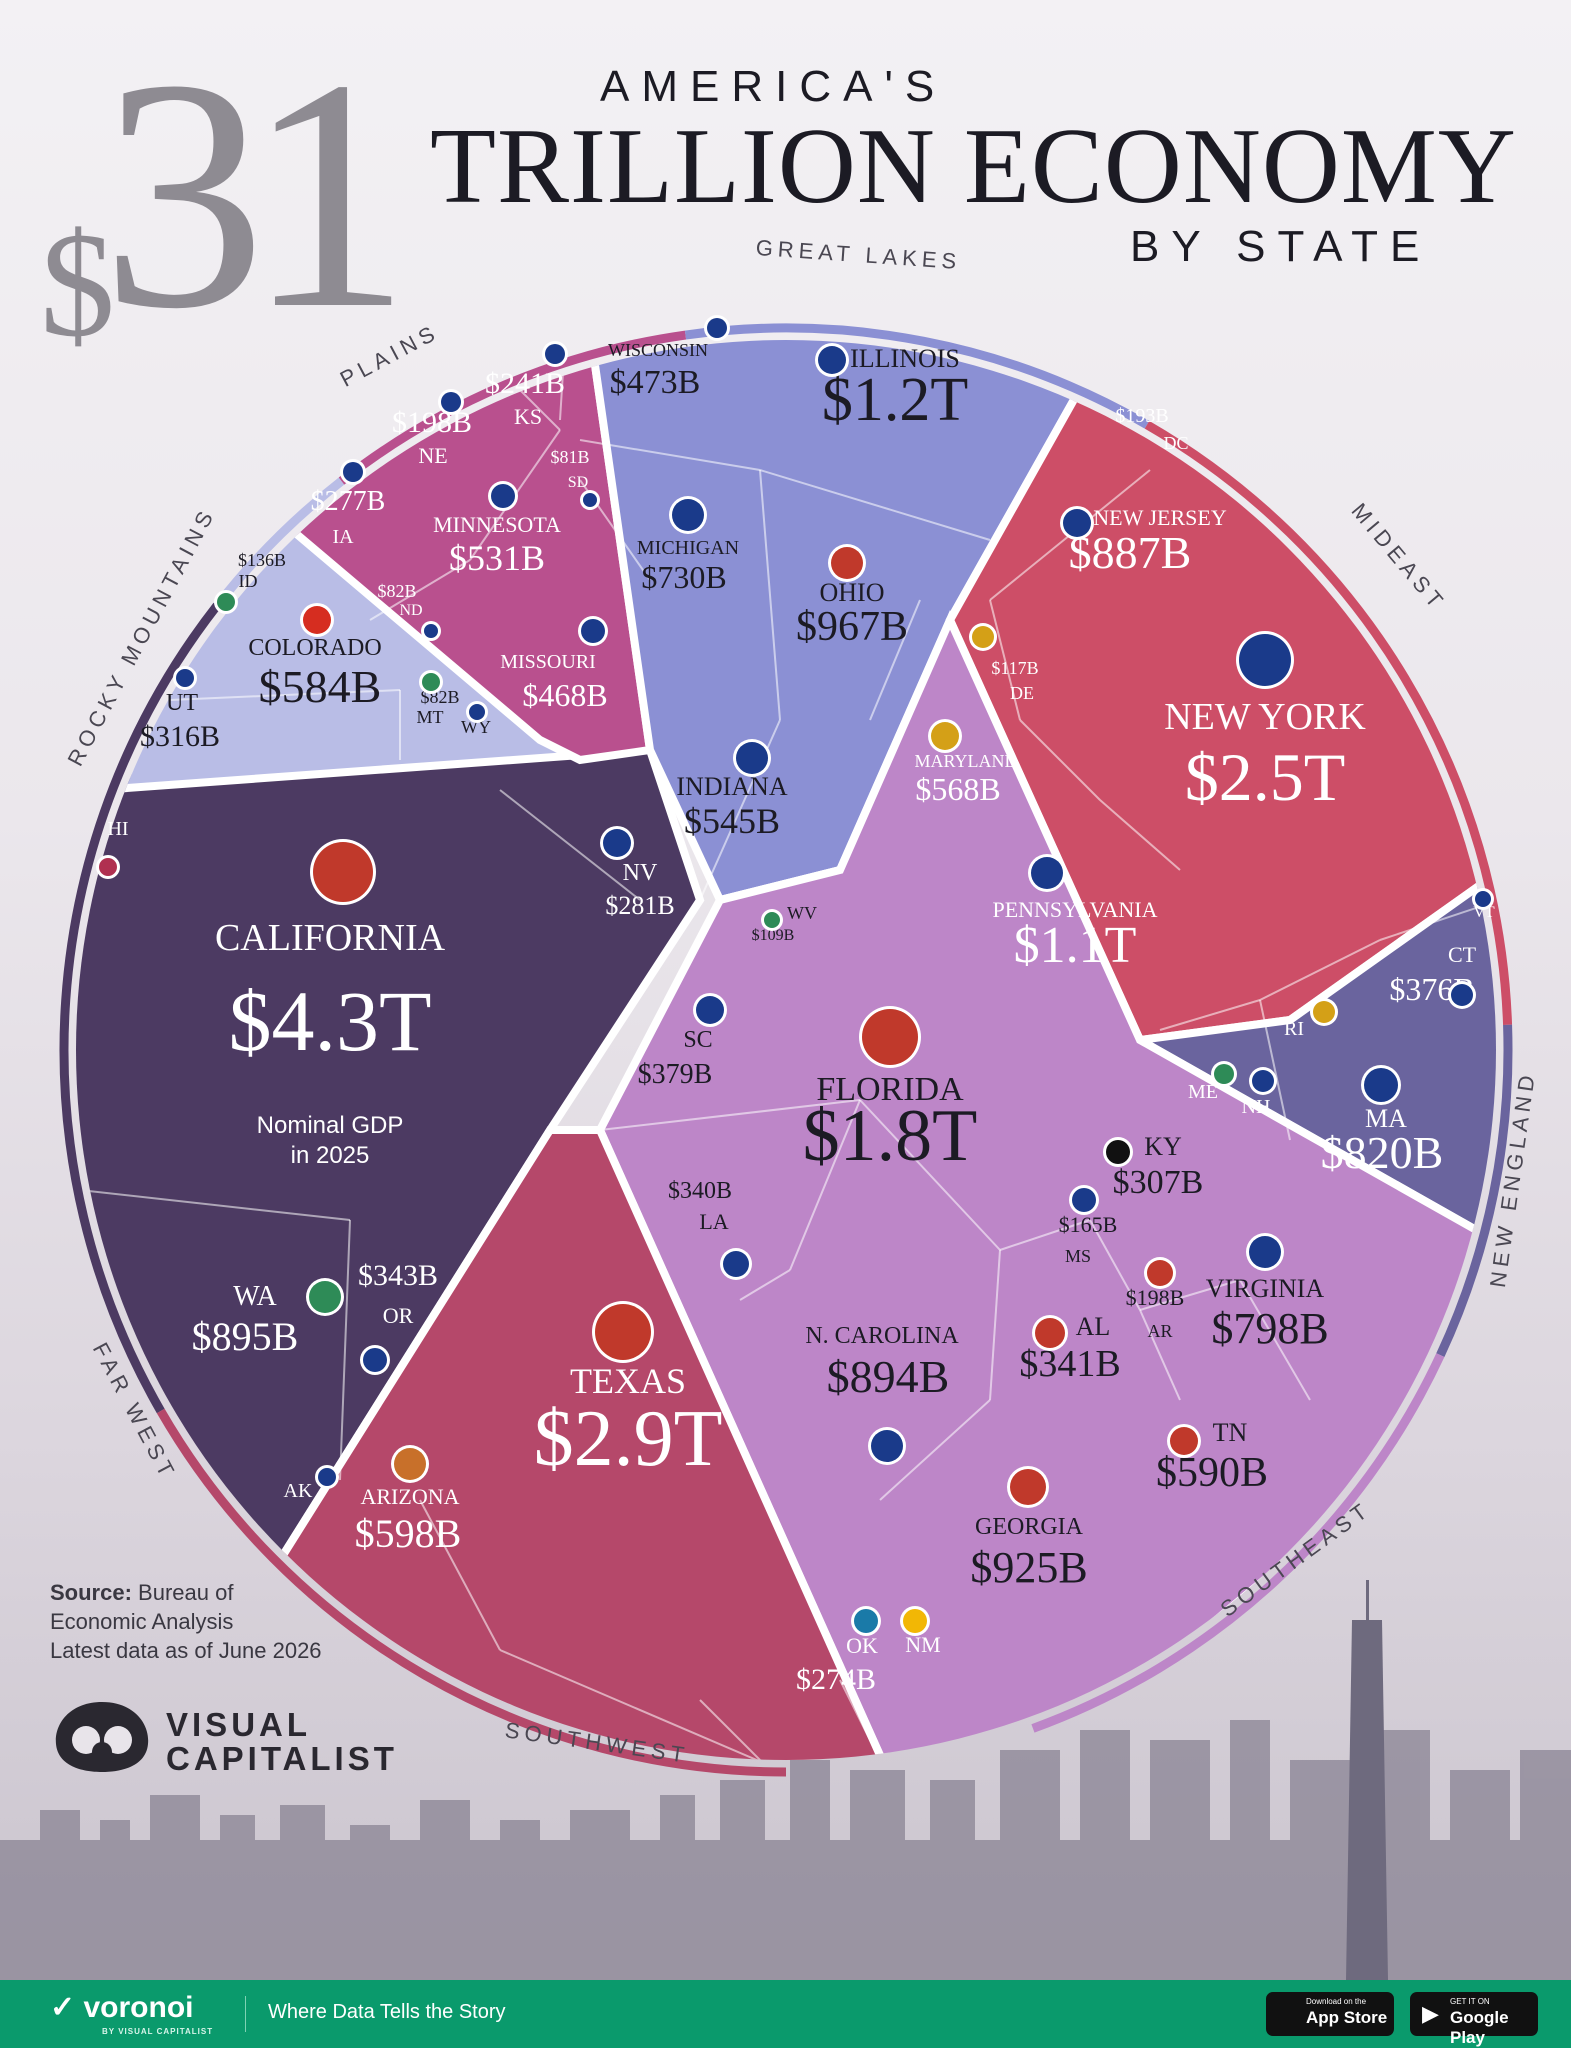 Image resolution: width=1571 pixels, height=2048 pixels. I want to click on state-name-al: AL, so click(1093, 1326).